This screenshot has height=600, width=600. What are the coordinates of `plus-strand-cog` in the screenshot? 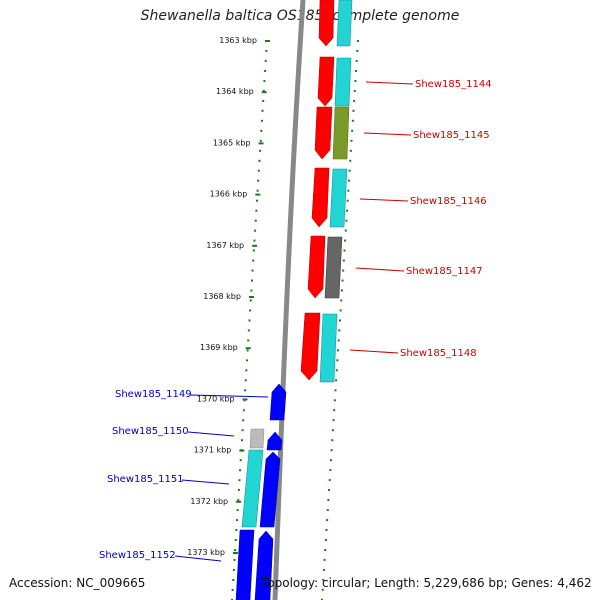 It's located at (336, 191).